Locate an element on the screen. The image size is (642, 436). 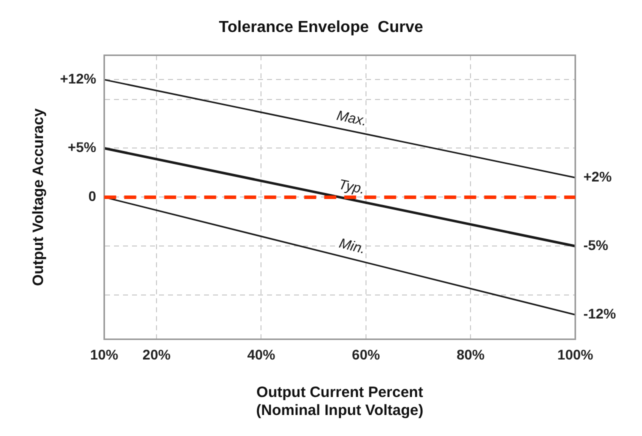
x-tick-label: 100% is located at coordinates (575, 354).